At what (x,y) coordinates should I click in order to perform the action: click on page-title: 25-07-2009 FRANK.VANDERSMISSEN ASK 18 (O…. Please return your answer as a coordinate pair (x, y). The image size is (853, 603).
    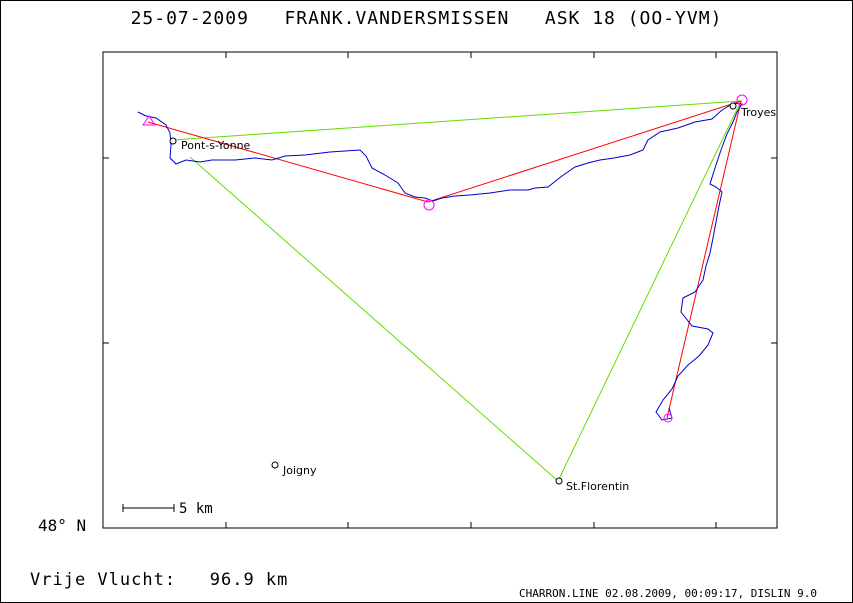
    Looking at the image, I should click on (426, 18).